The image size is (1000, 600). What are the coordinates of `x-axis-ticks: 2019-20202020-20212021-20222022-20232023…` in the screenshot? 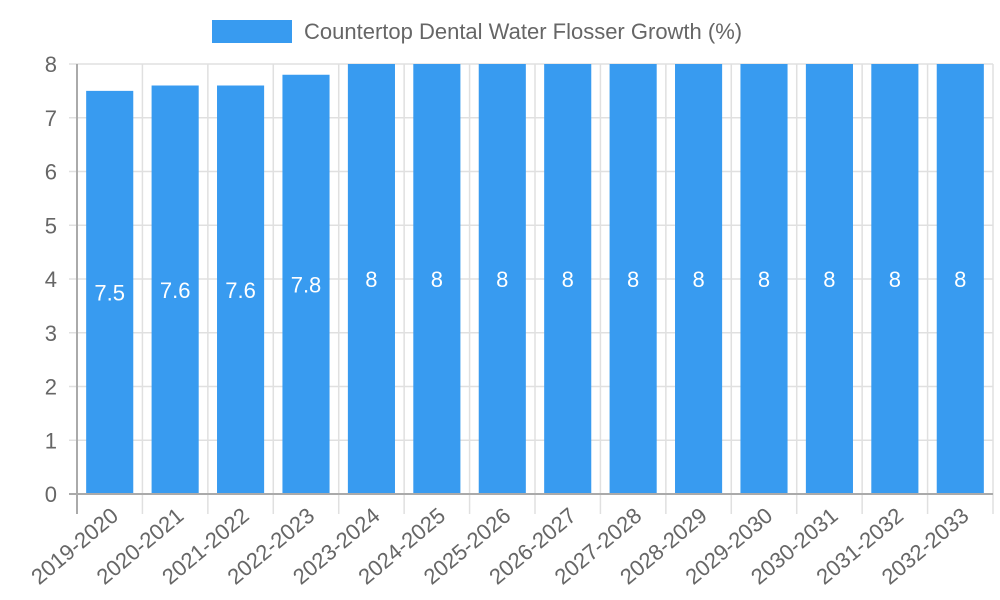 It's located at (499, 546).